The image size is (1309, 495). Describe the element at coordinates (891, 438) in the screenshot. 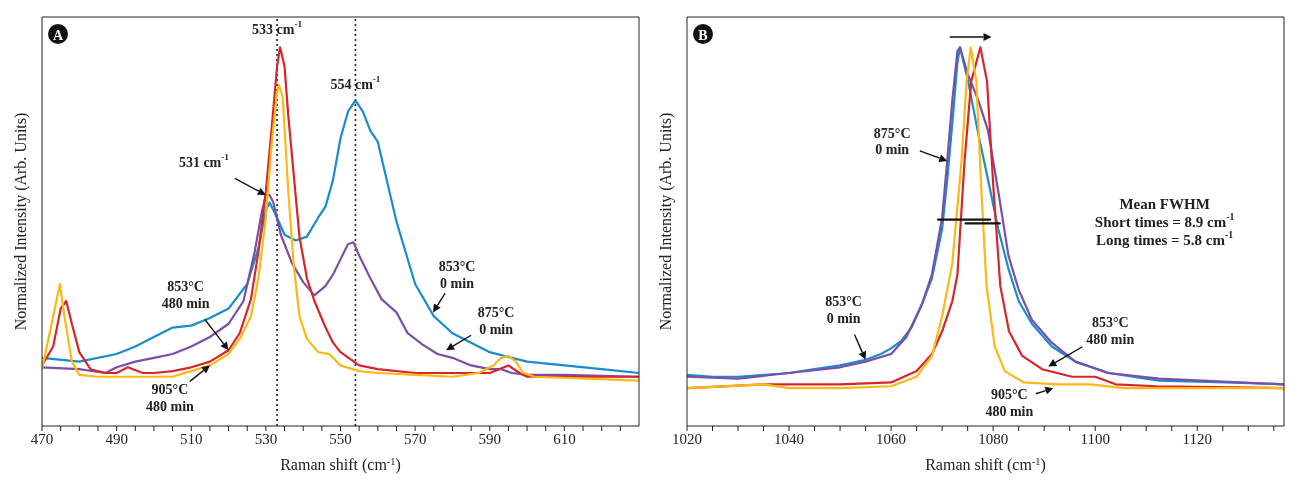

I see `x-tick-label: 1060` at that location.